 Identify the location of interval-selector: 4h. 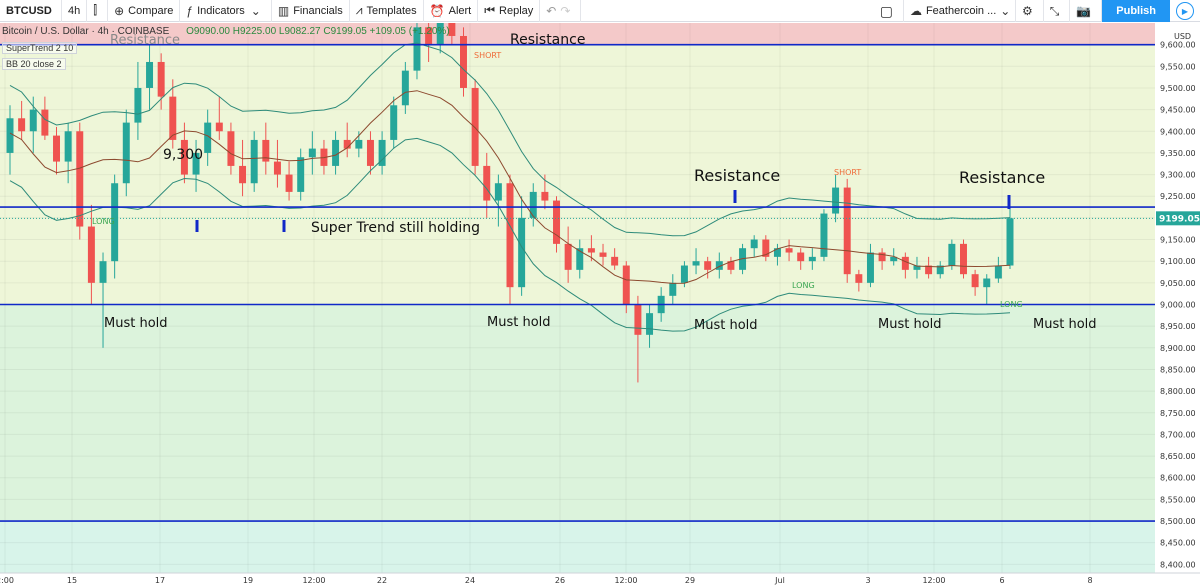
(75, 11).